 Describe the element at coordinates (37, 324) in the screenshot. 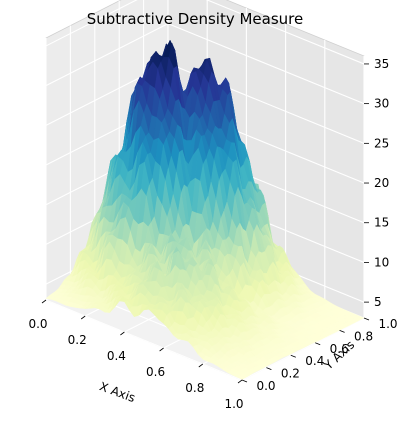

I see `x-tick-label: 0.0` at that location.